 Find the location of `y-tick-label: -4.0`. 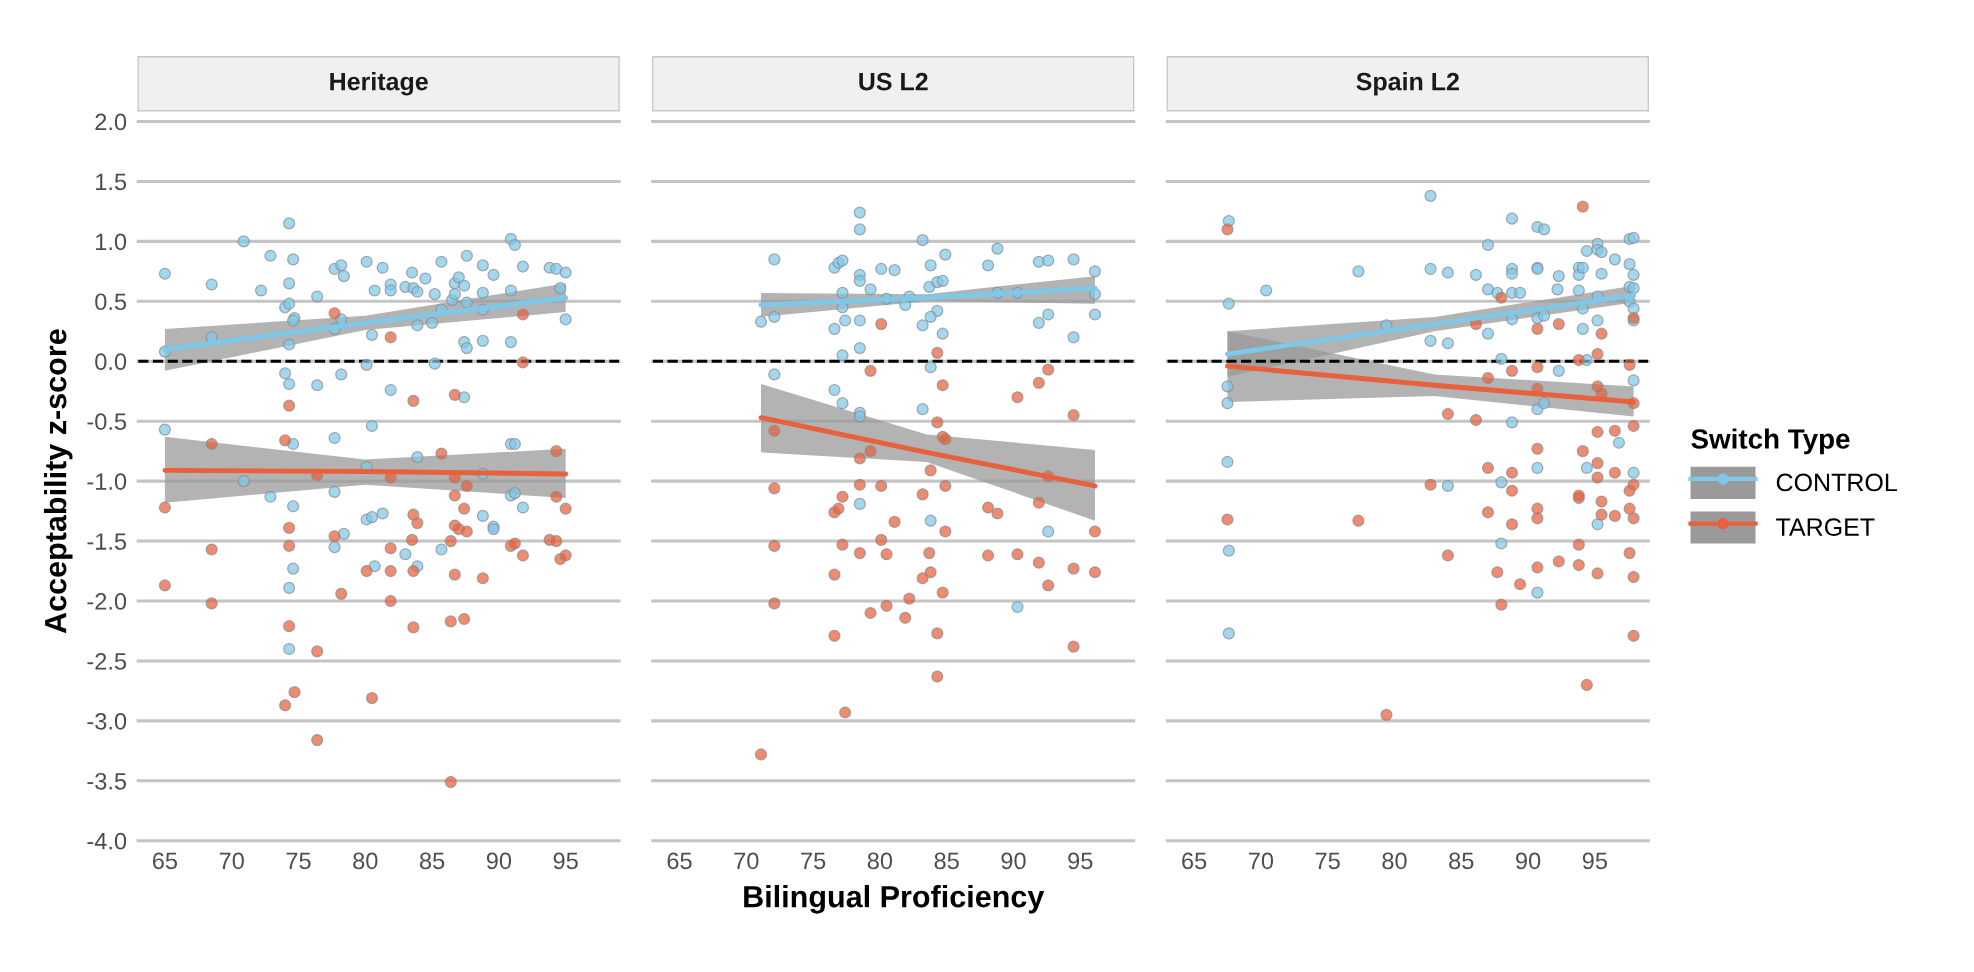

y-tick-label: -4.0 is located at coordinates (107, 841).